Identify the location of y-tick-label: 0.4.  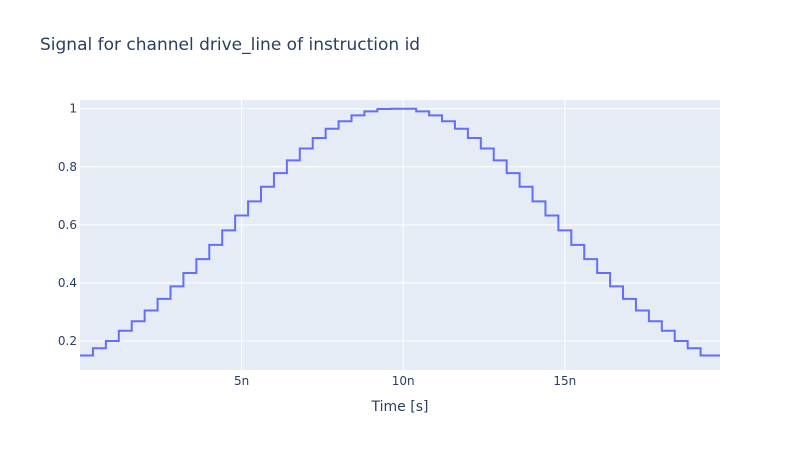
(67, 283).